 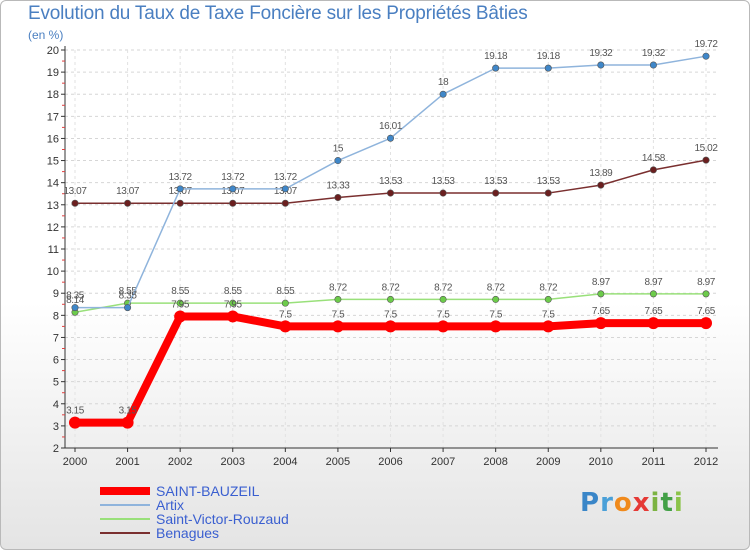 What do you see at coordinates (390, 462) in the screenshot?
I see `x-tick-label: 2006` at bounding box center [390, 462].